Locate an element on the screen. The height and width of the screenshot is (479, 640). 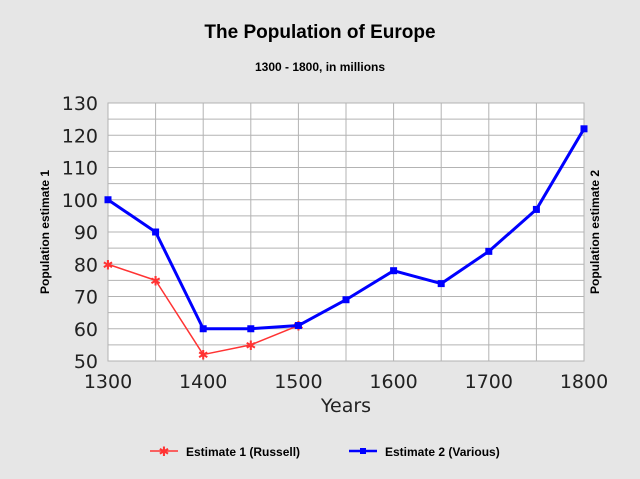
x-tick-label: 1600 is located at coordinates (393, 382).